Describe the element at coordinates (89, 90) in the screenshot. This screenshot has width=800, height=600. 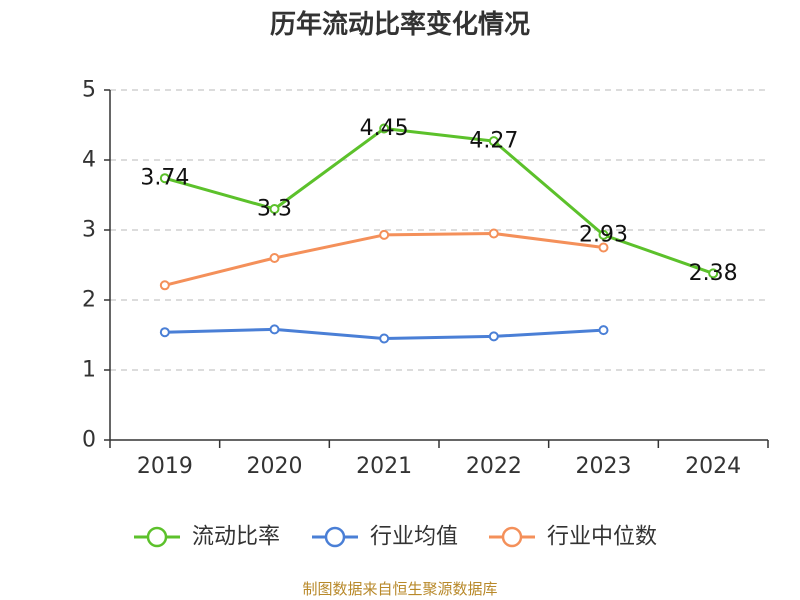
I see `y-tick-label: 5` at that location.